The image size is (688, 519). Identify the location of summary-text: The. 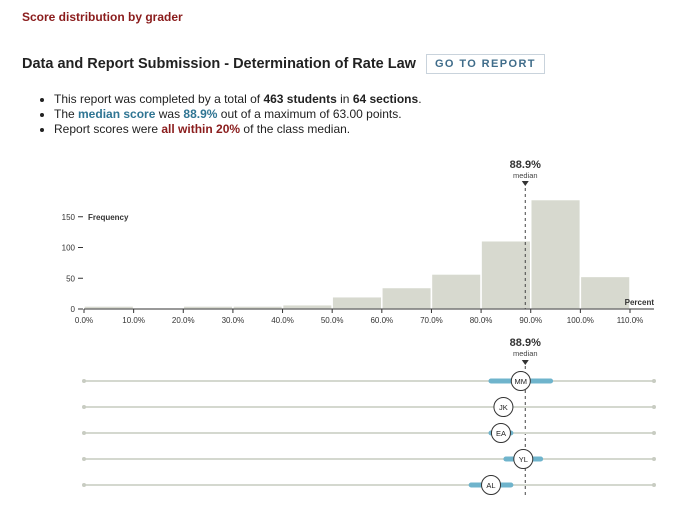
(66, 114).